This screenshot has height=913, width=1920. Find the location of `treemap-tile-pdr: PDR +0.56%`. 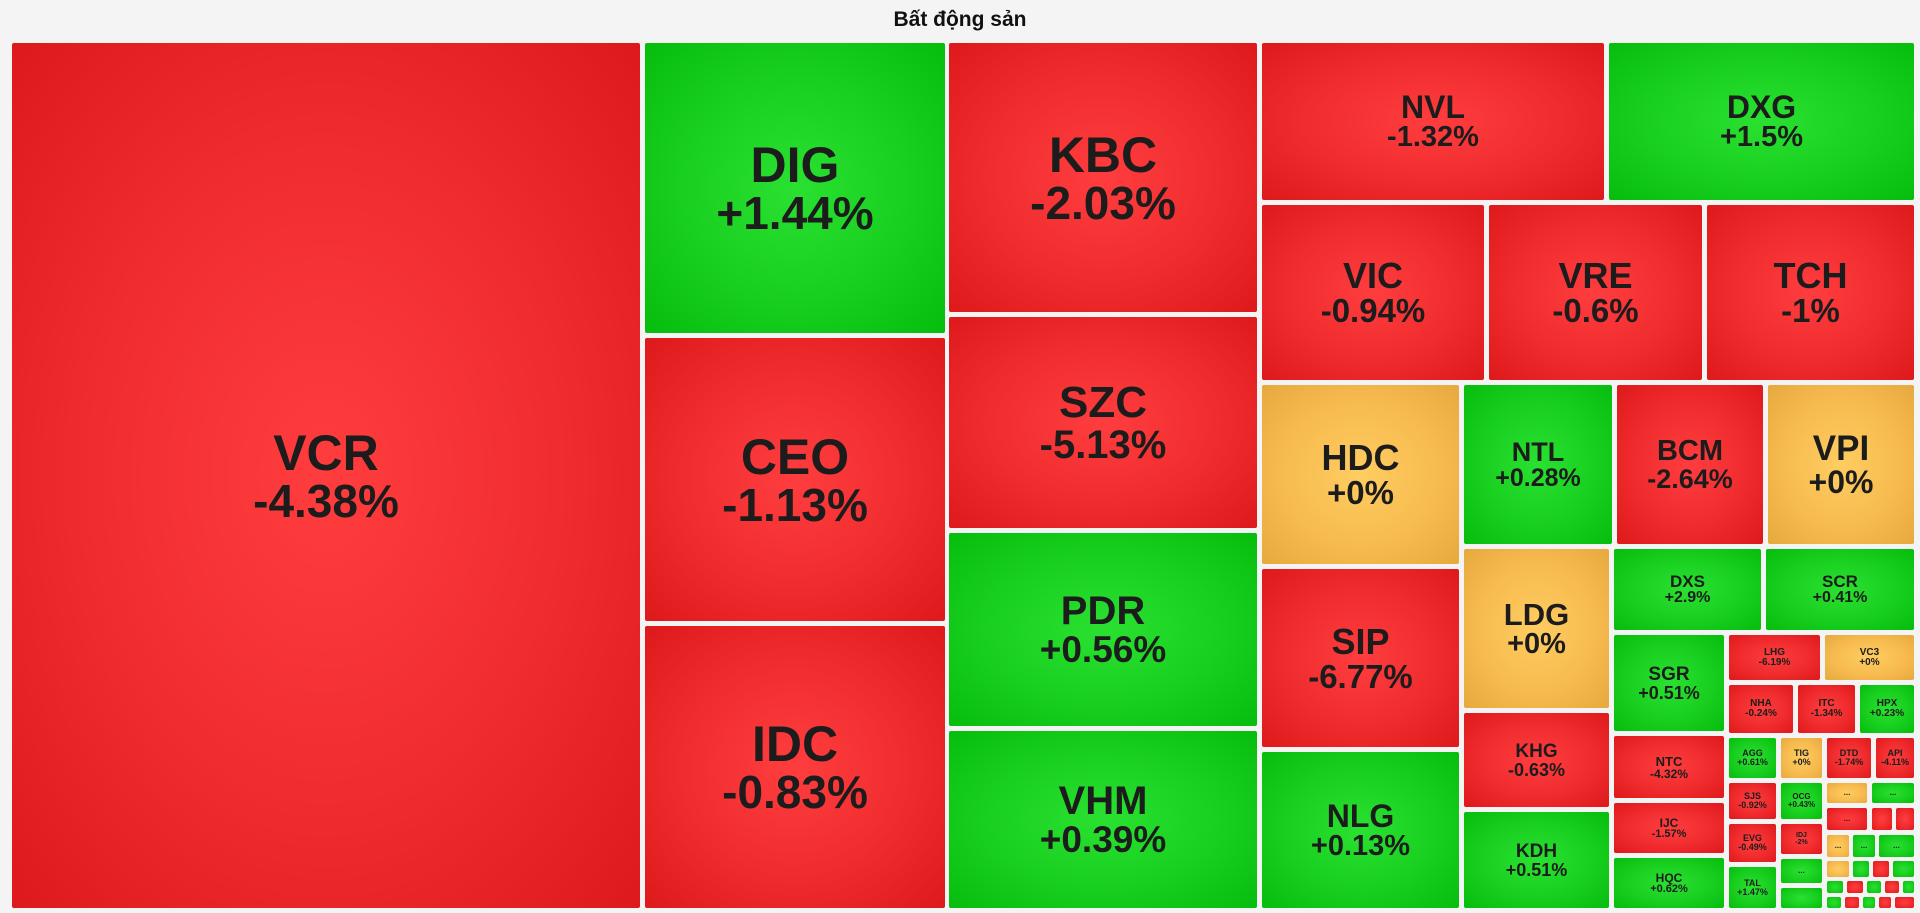

treemap-tile-pdr: PDR +0.56% is located at coordinates (1103, 629).